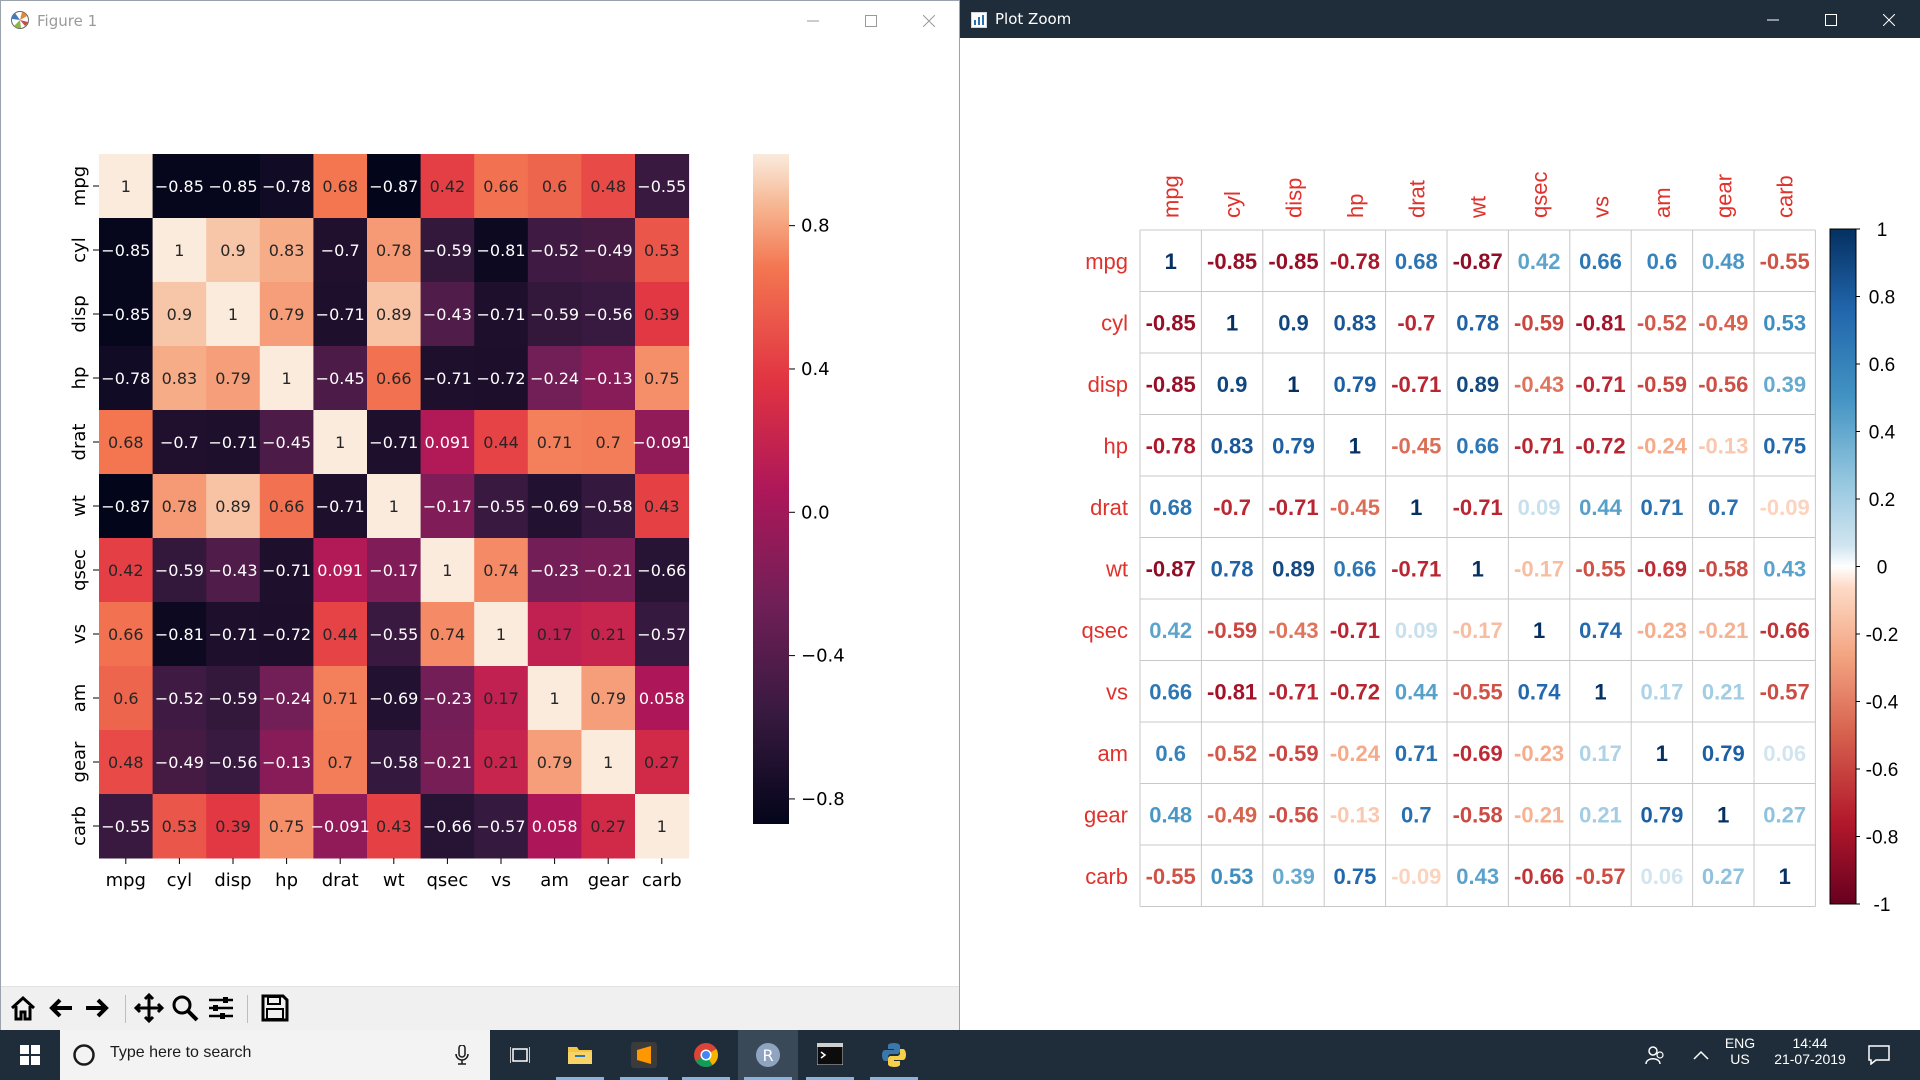 Image resolution: width=1920 pixels, height=1080 pixels. What do you see at coordinates (1600, 876) in the screenshot?
I see `cell-value-label: -0.57` at bounding box center [1600, 876].